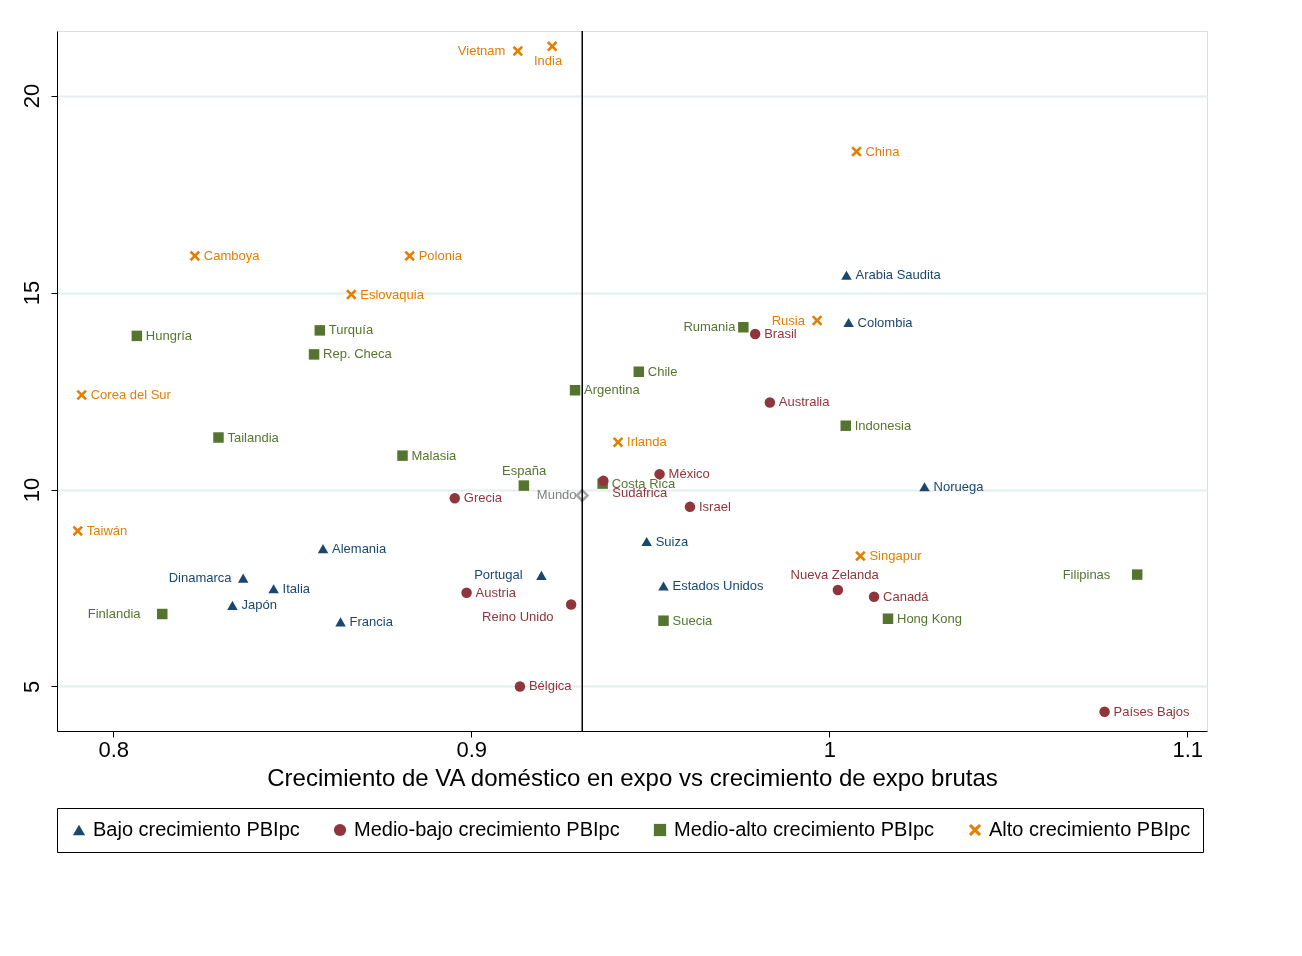 Image resolution: width=1302 pixels, height=956 pixels. What do you see at coordinates (31, 687) in the screenshot?
I see `y-tick-label: 5` at bounding box center [31, 687].